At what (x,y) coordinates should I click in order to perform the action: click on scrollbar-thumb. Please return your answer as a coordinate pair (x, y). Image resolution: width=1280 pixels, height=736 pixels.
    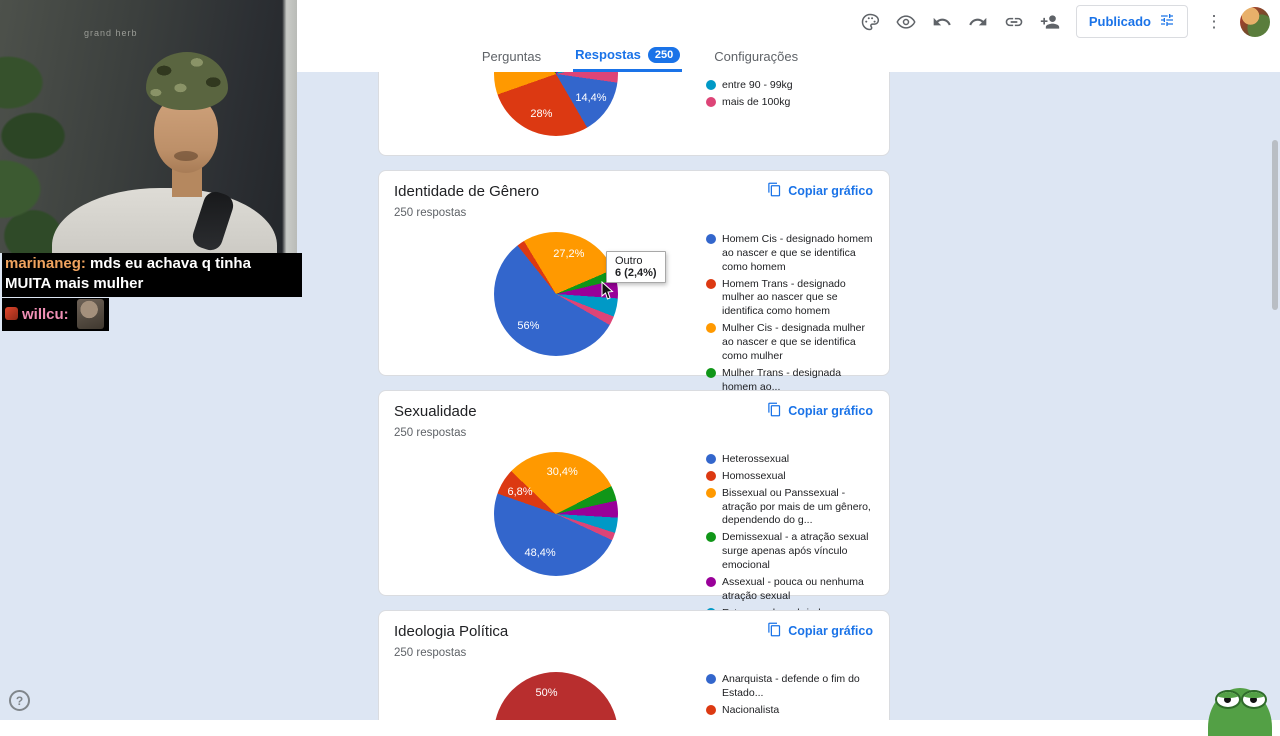
    Looking at the image, I should click on (1275, 225).